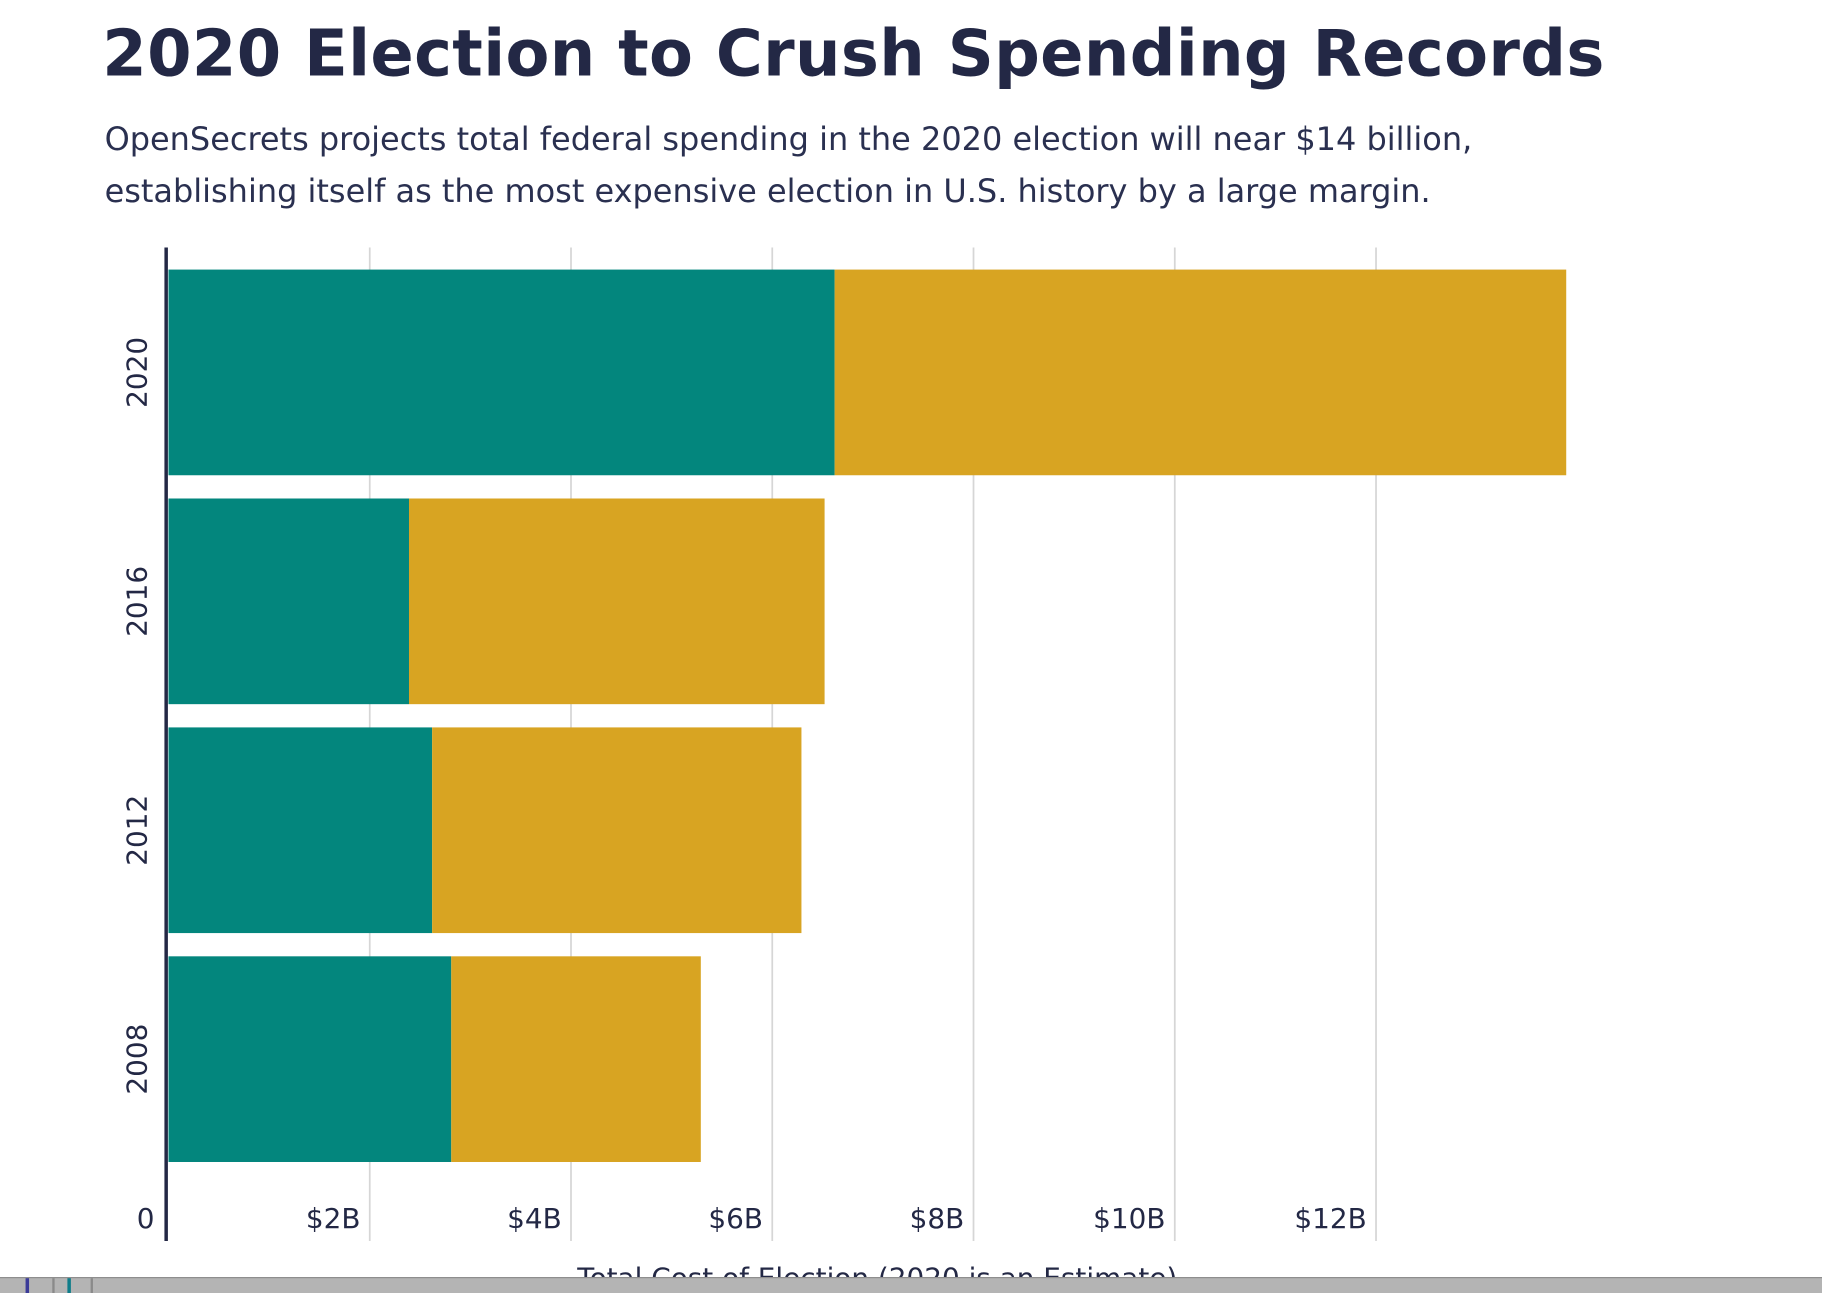 This screenshot has height=1293, width=1822. What do you see at coordinates (853, 53) in the screenshot?
I see `chart-title: 2020 Election to Crush Spending Records` at bounding box center [853, 53].